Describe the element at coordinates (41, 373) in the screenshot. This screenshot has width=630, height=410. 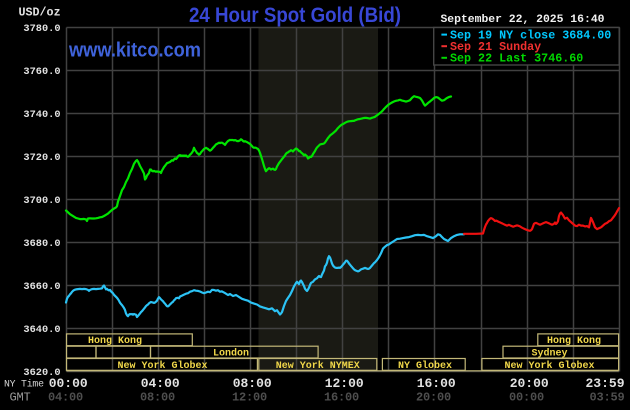
I see `svg-text: 3620.0` at that location.